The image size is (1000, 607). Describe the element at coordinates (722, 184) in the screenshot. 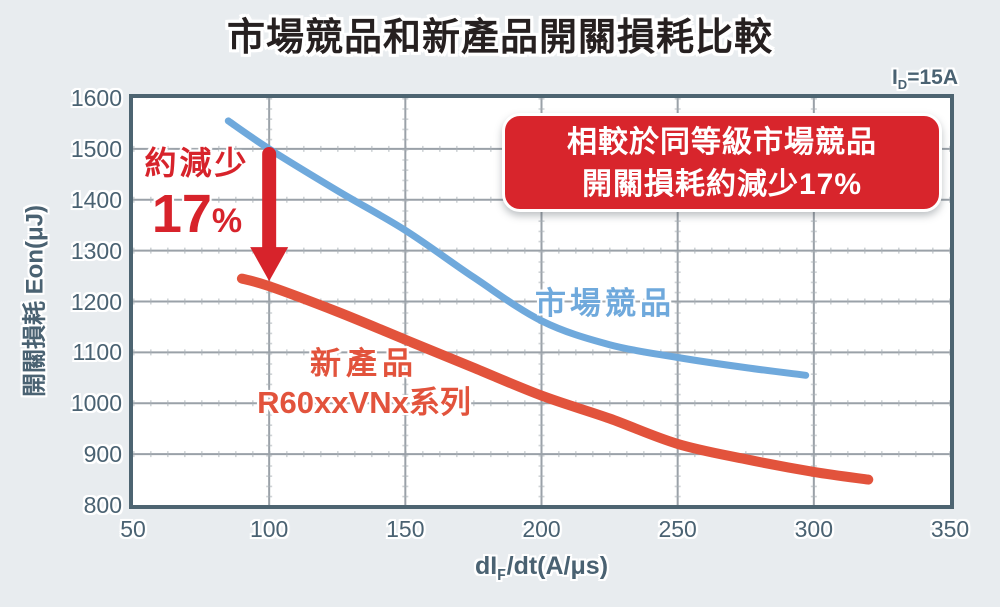

I see `callout-badge-line2: 開關損耗約減少17%` at that location.